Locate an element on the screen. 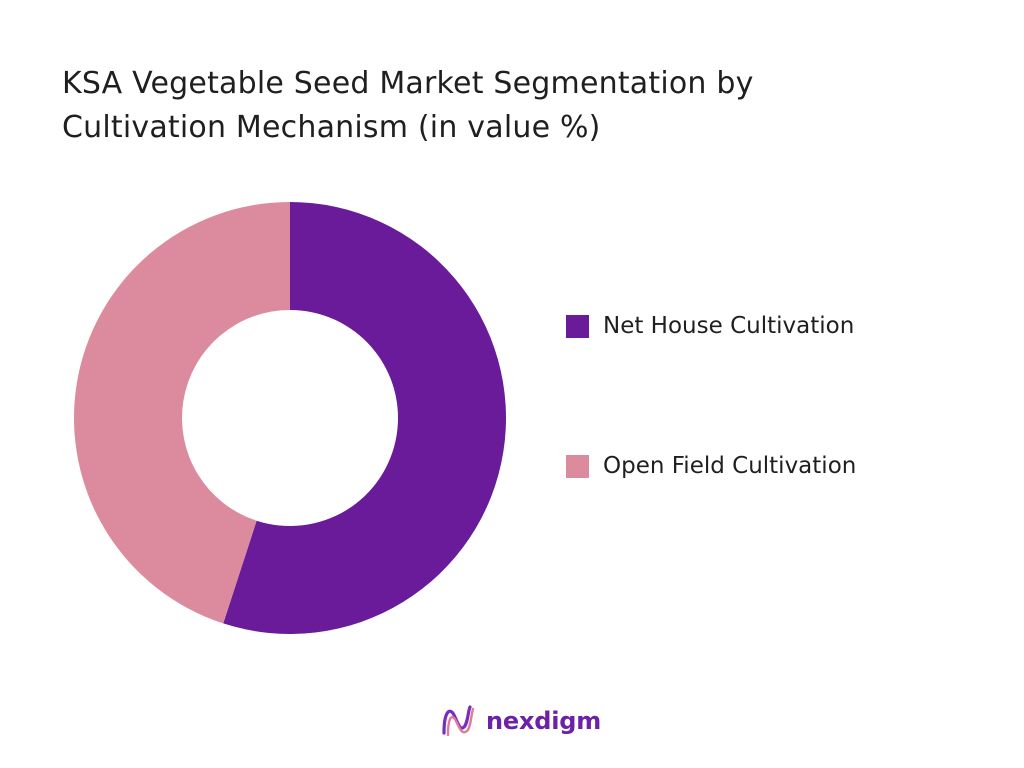 This screenshot has width=1024, height=768. donut-slice-open-field-cultivation is located at coordinates (182, 413).